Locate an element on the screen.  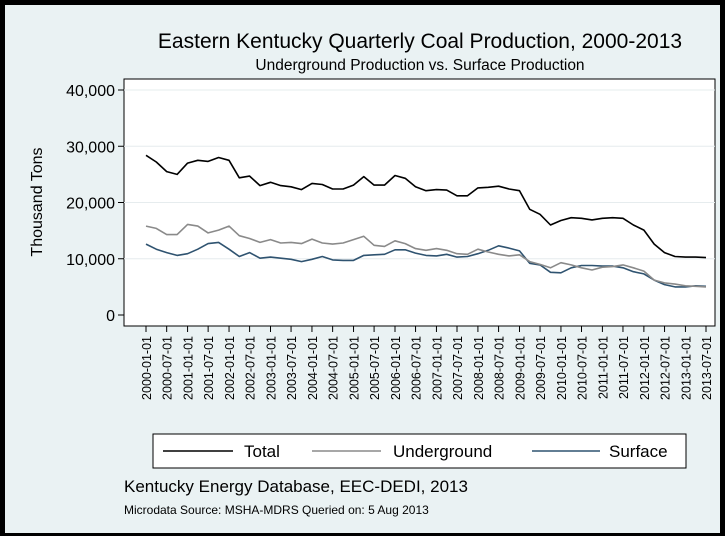
legend-label-total: Total is located at coordinates (262, 451).